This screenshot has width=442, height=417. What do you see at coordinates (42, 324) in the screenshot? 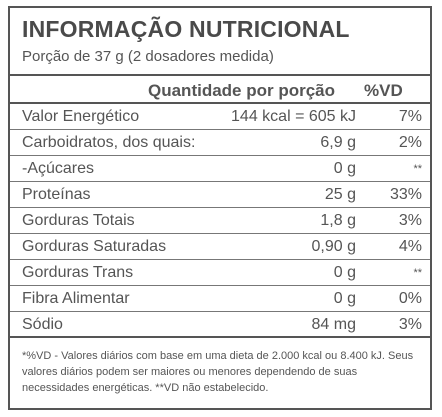
I see `nutrient-name: Sódio` at bounding box center [42, 324].